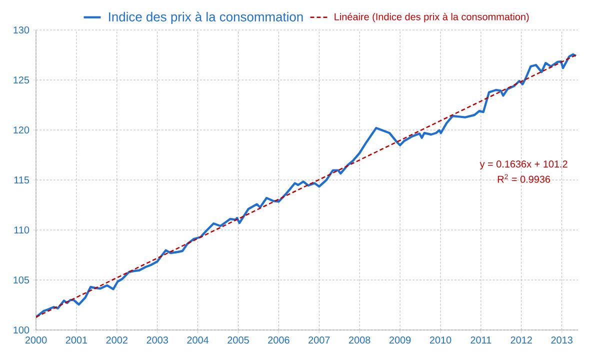 The height and width of the screenshot is (360, 590). Describe the element at coordinates (36, 340) in the screenshot. I see `x-tick-label: 2000` at that location.